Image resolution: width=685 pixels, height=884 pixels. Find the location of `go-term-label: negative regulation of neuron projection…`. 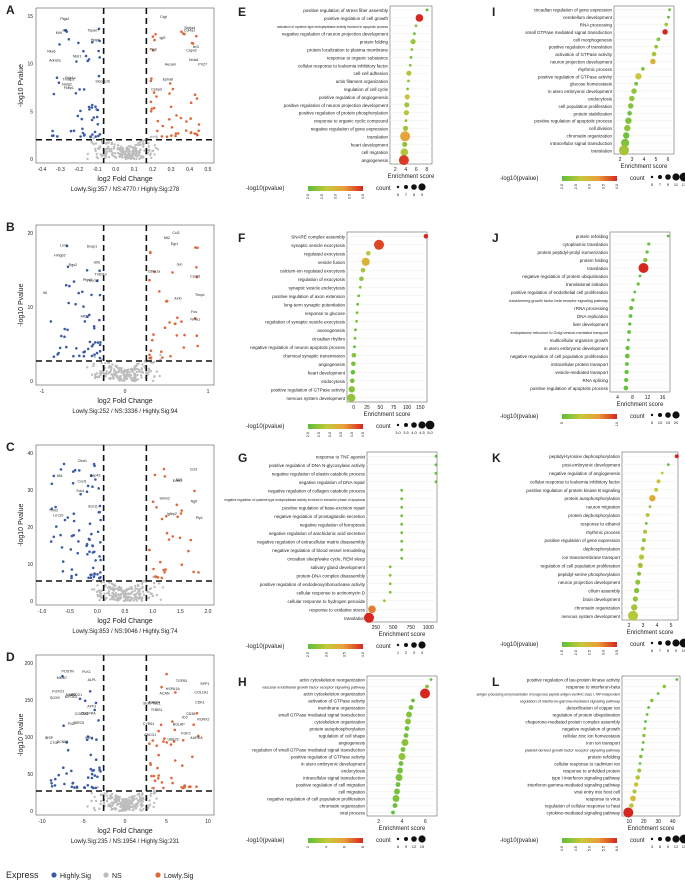

go-term-label: negative regulation of neuron projection… is located at coordinates (335, 34).